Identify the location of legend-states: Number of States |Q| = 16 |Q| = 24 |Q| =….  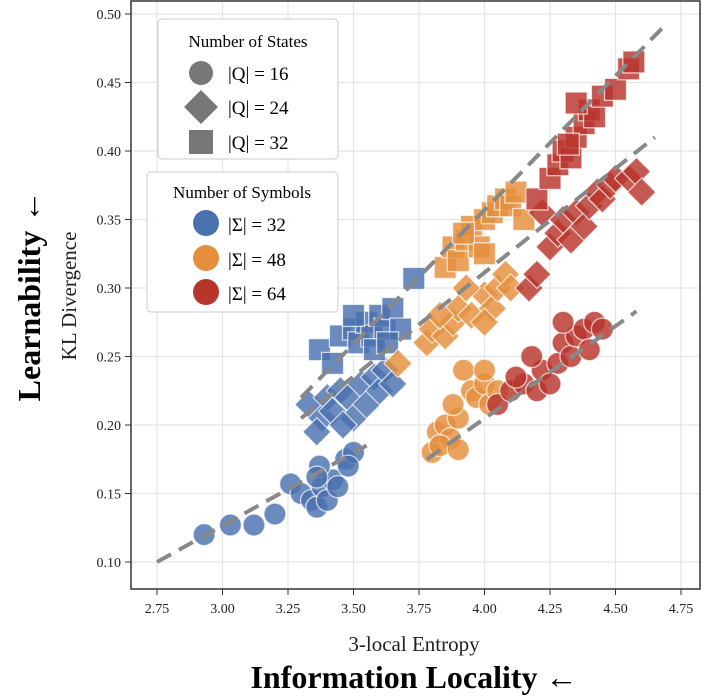
(248, 89).